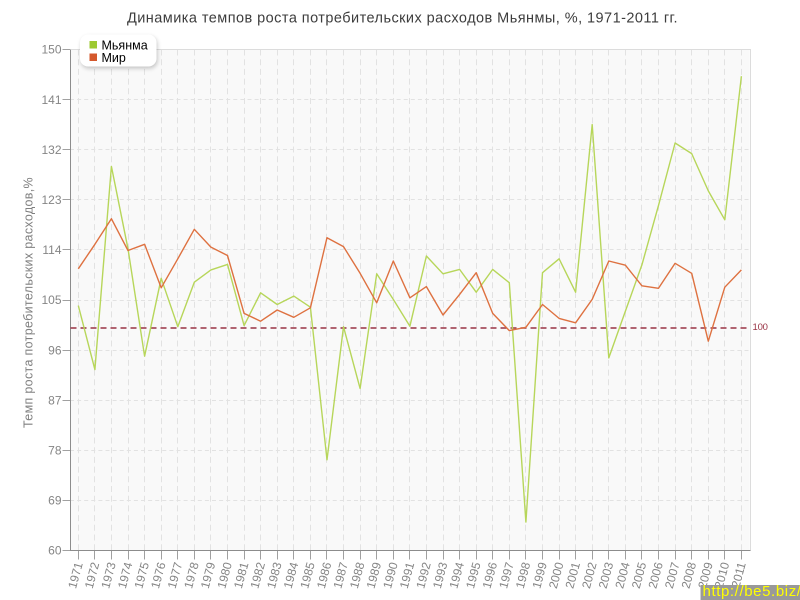  I want to click on svg-text: Мир, so click(114, 58).